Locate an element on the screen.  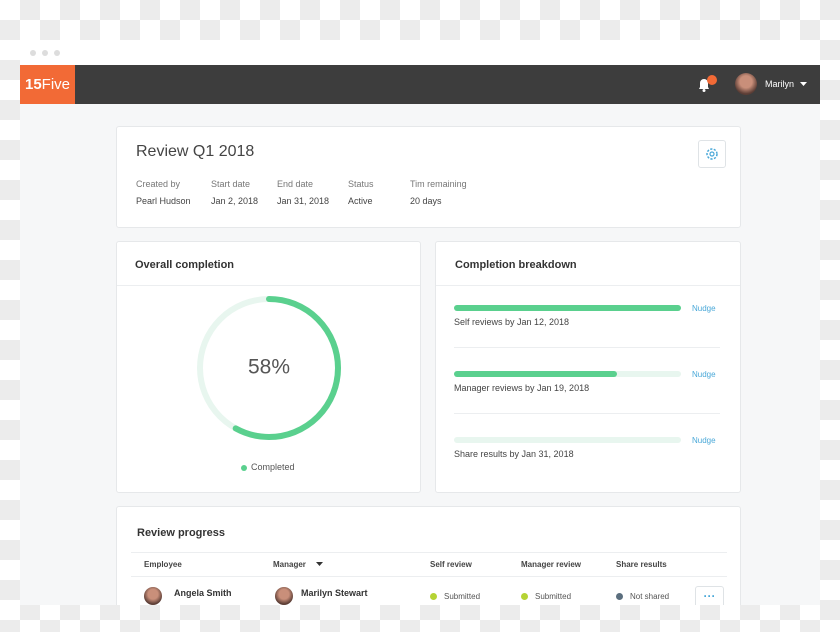
field-label: Status is located at coordinates (361, 184).